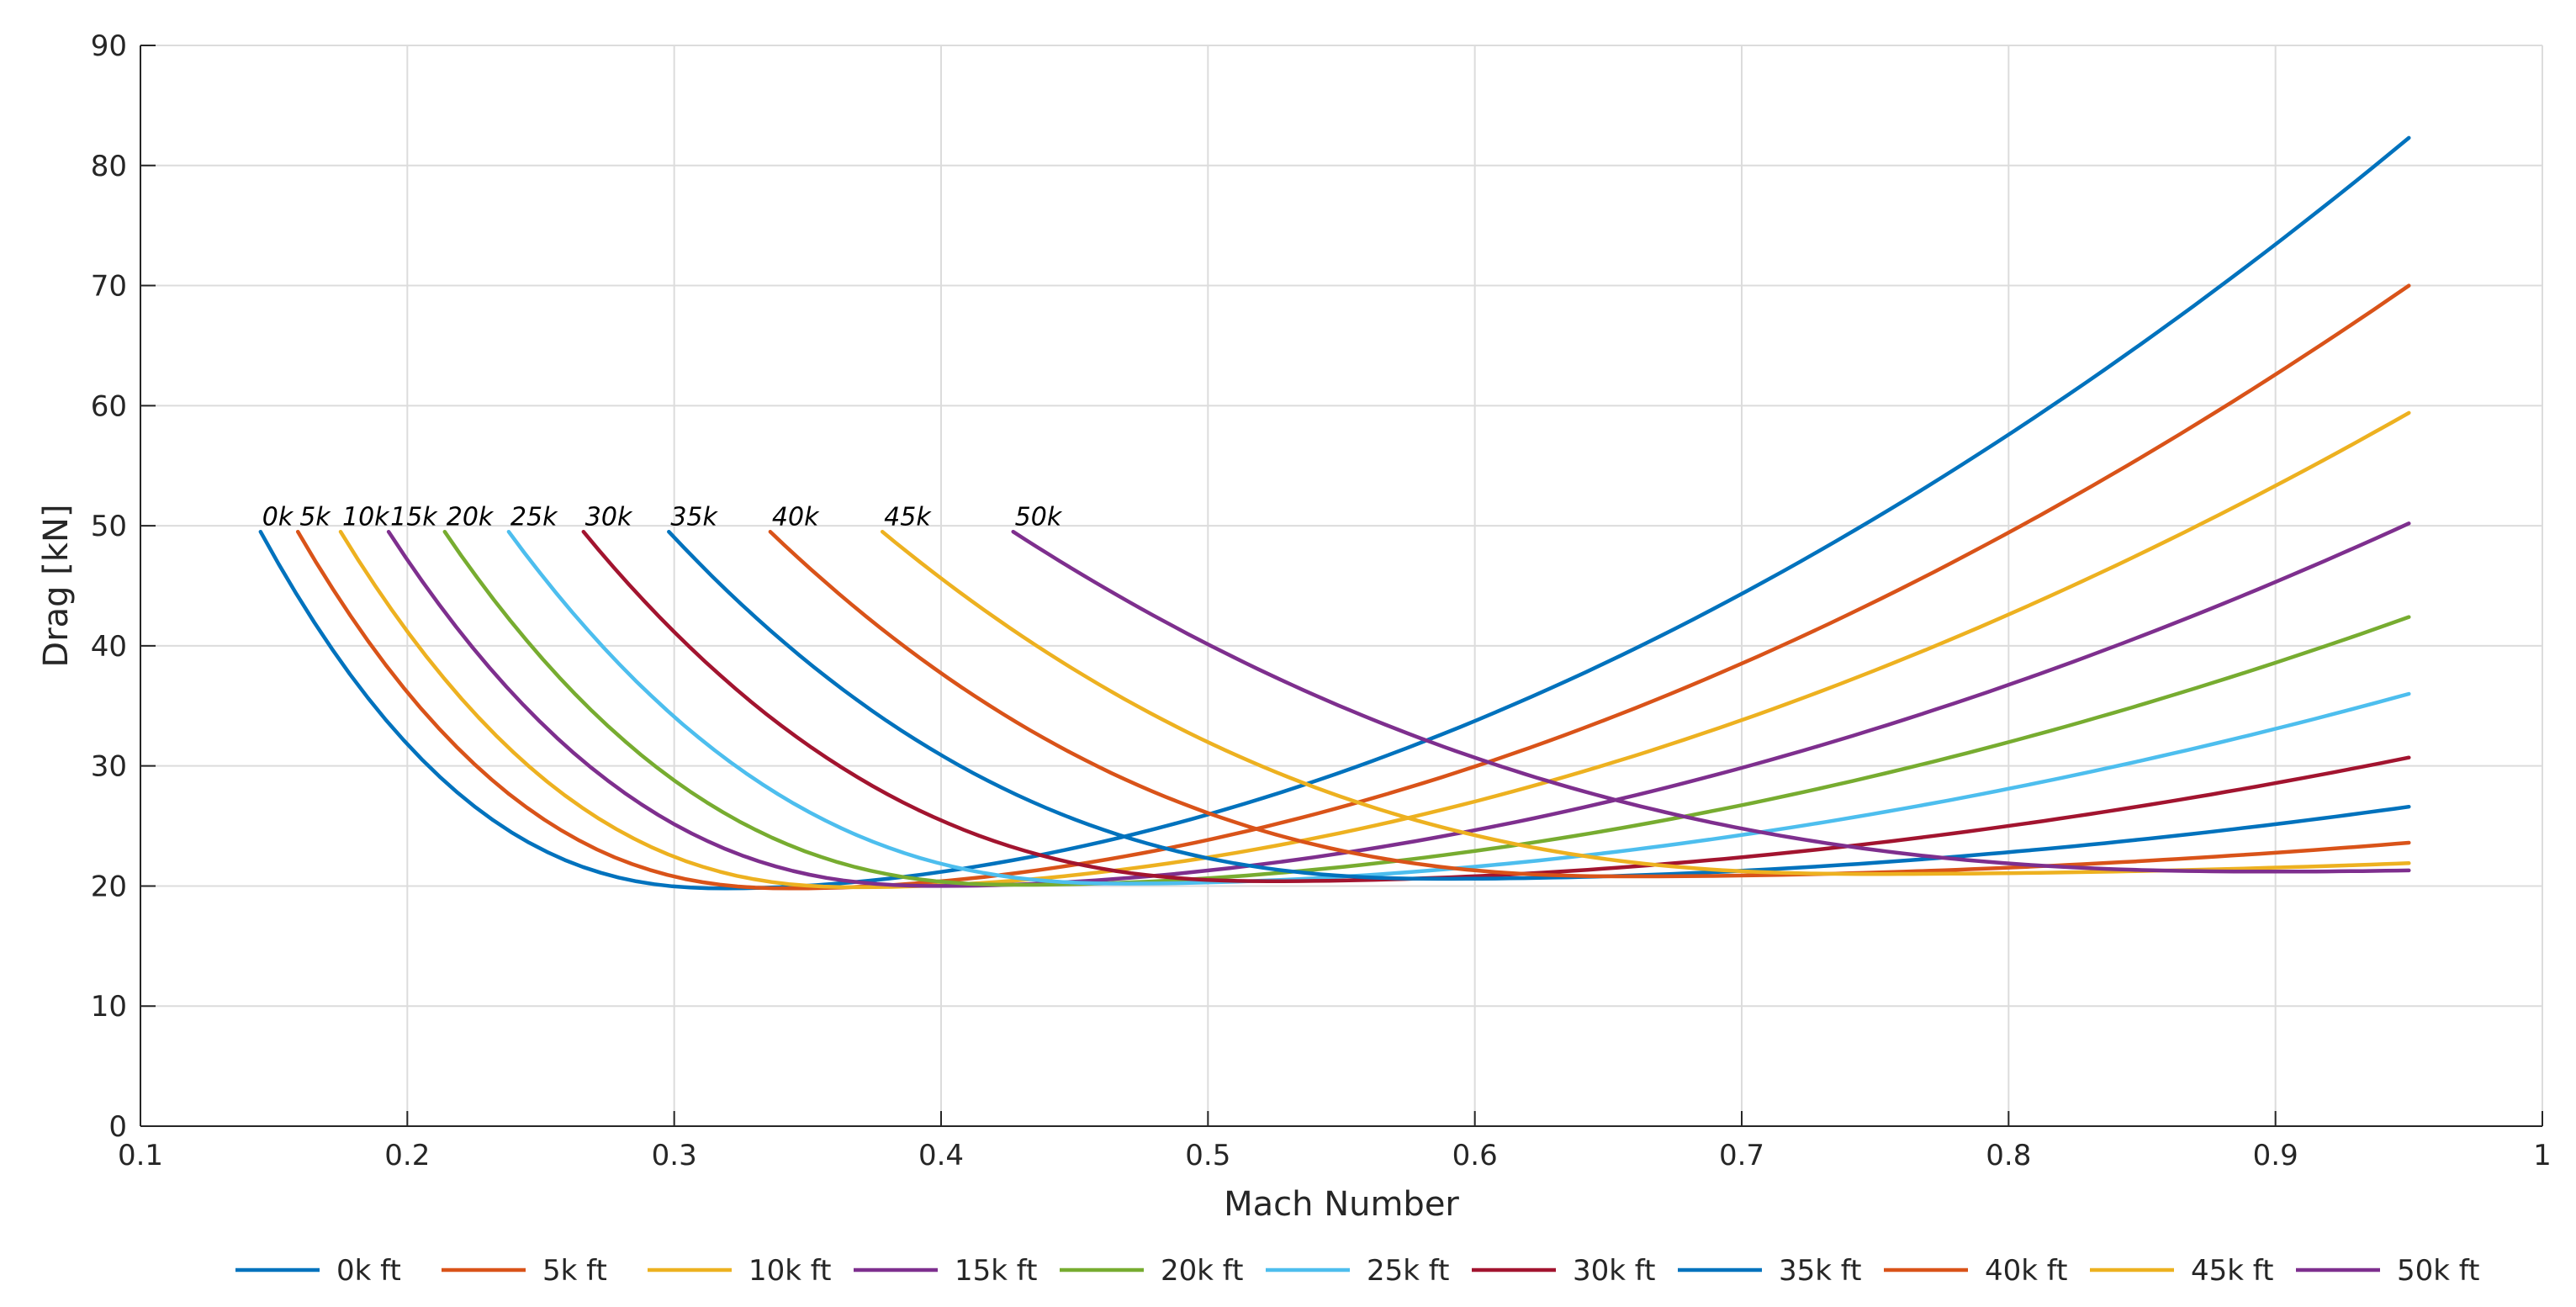 This screenshot has width=2576, height=1307. I want to click on x-tick-label-6: 0.7, so click(1741, 1155).